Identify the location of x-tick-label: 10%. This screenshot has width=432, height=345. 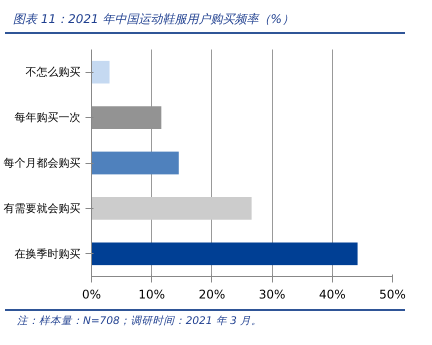
(152, 295).